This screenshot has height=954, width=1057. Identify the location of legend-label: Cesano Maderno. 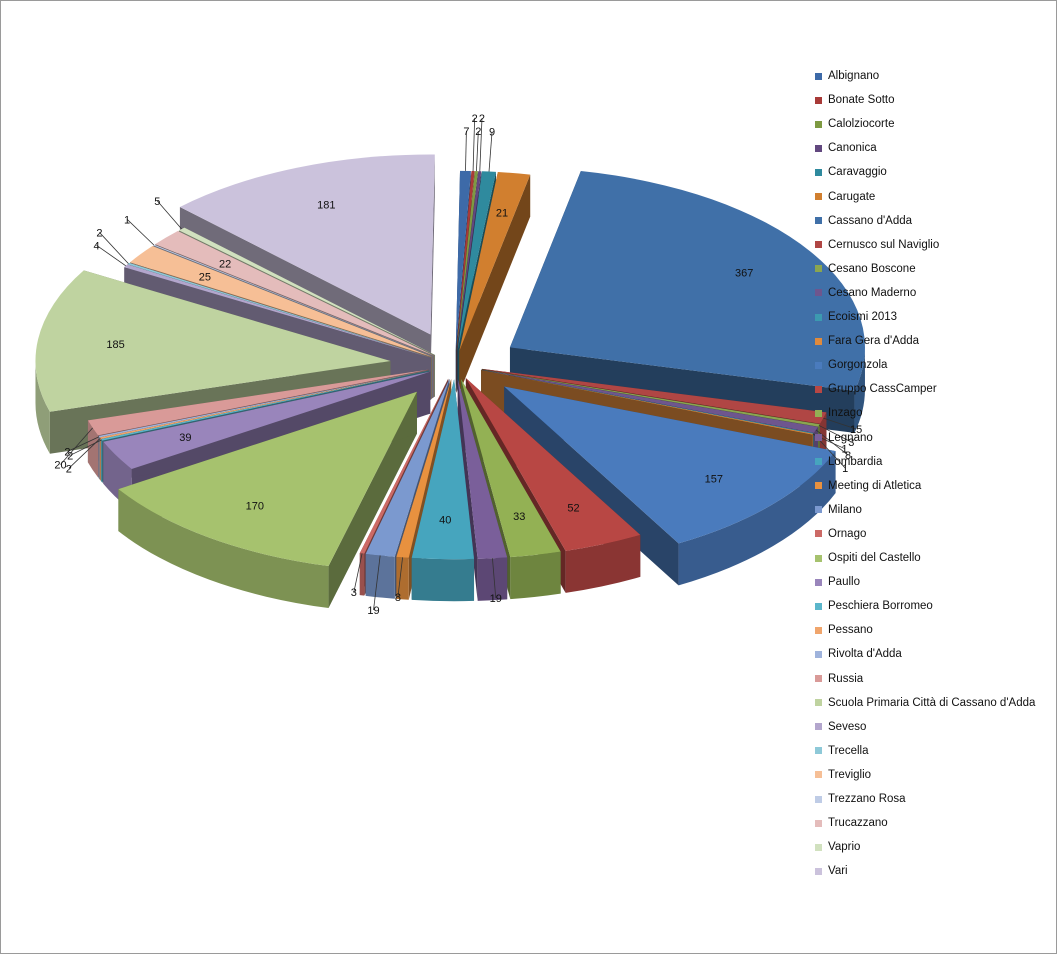
(872, 292).